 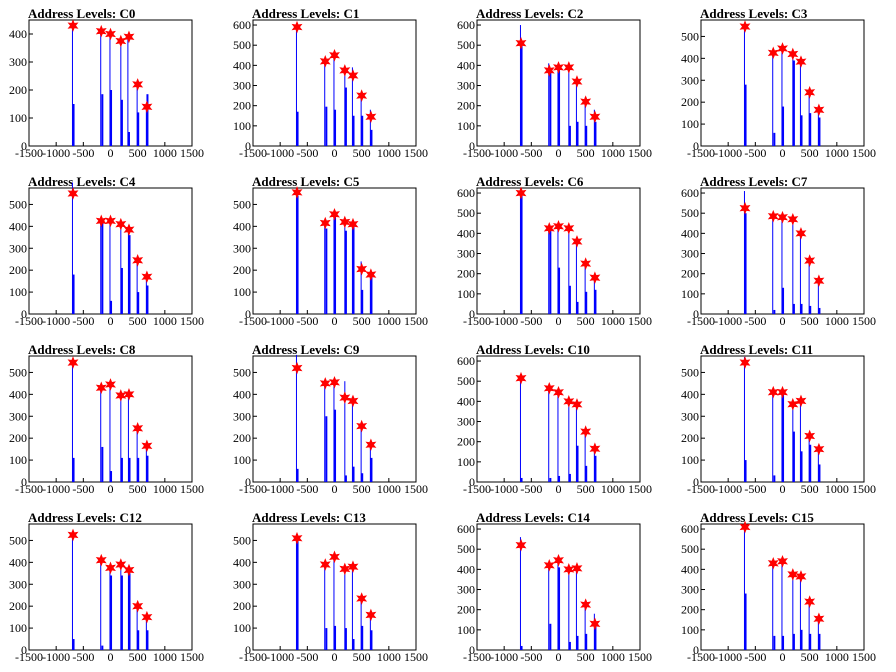 I want to click on x-tick-label: -1500, so click(x=253, y=321).